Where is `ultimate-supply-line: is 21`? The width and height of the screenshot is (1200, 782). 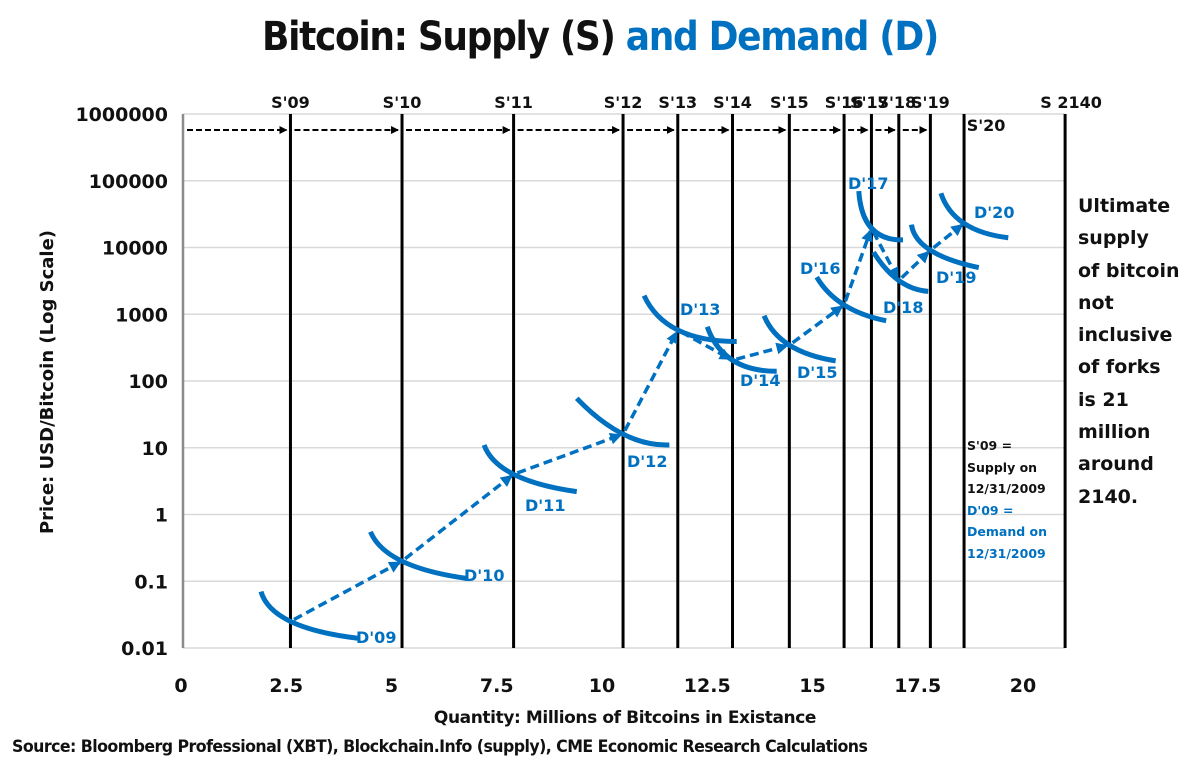
ultimate-supply-line: is 21 is located at coordinates (1103, 399).